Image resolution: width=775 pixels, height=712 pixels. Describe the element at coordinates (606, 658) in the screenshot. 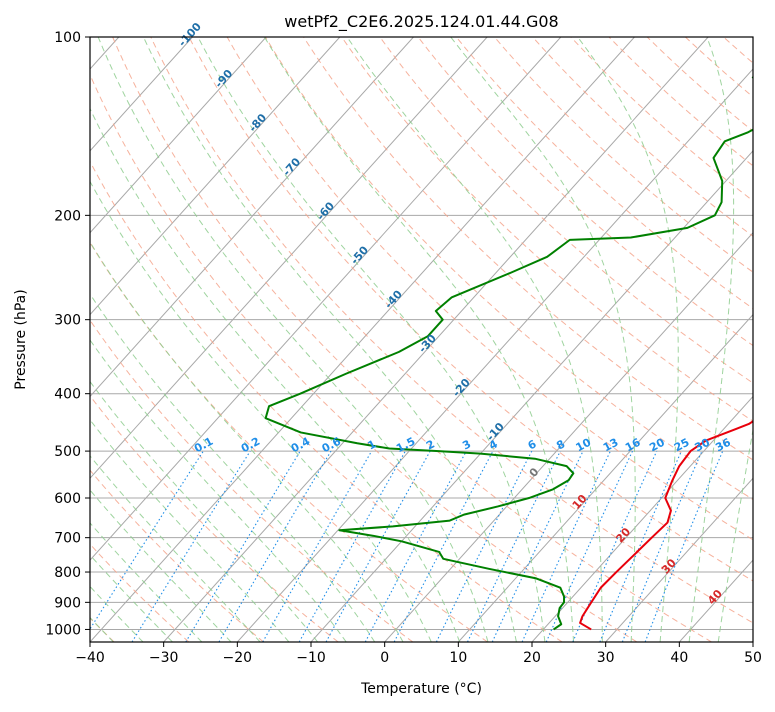

I see `x-tick-label: 30` at that location.